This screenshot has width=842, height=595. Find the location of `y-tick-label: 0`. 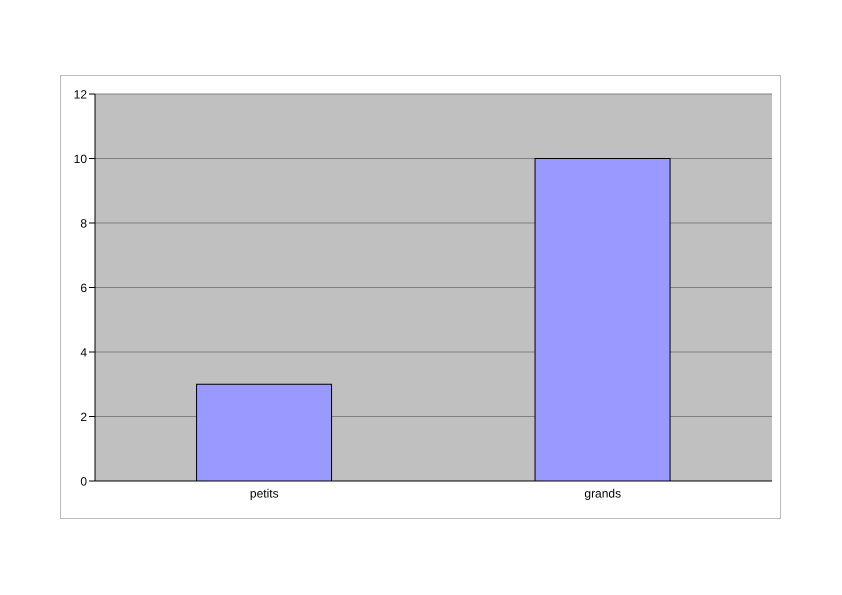

y-tick-label: 0 is located at coordinates (84, 481).